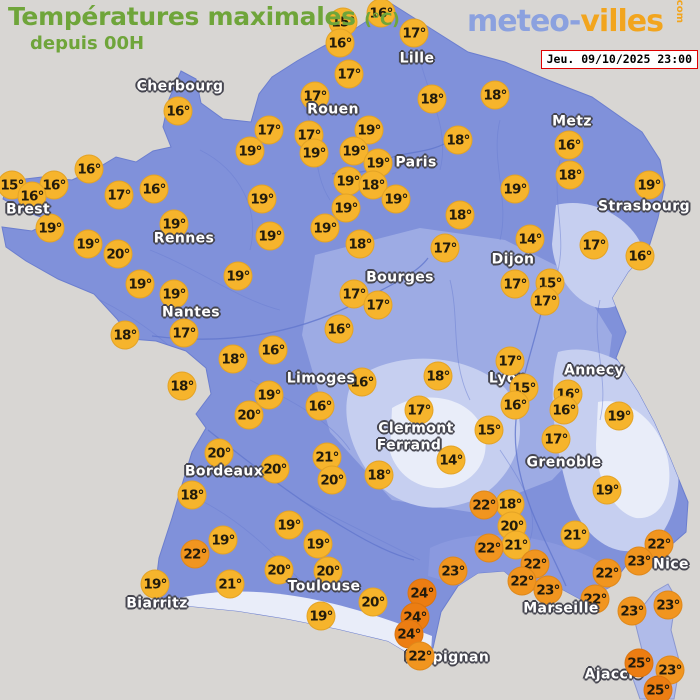 This screenshot has height=700, width=700. I want to click on city-label: Limoges, so click(321, 377).